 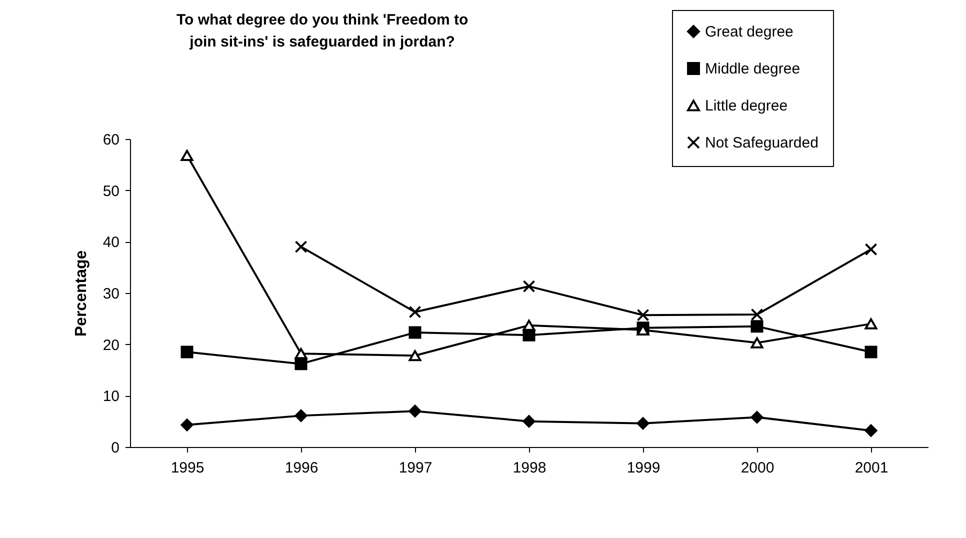 What do you see at coordinates (749, 32) in the screenshot?
I see `legend-label: Great degree` at bounding box center [749, 32].